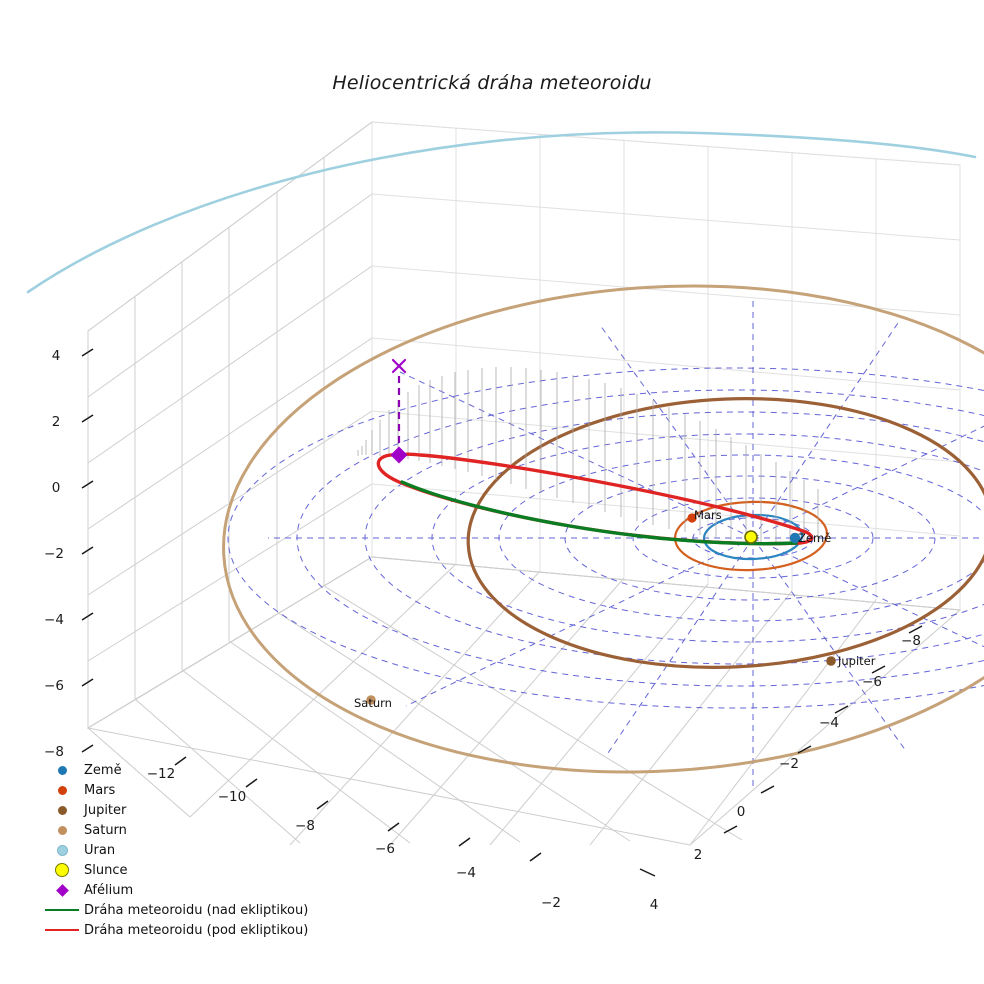 This screenshot has width=984, height=984. What do you see at coordinates (109, 890) in the screenshot?
I see `legend-label: Afélium` at bounding box center [109, 890].